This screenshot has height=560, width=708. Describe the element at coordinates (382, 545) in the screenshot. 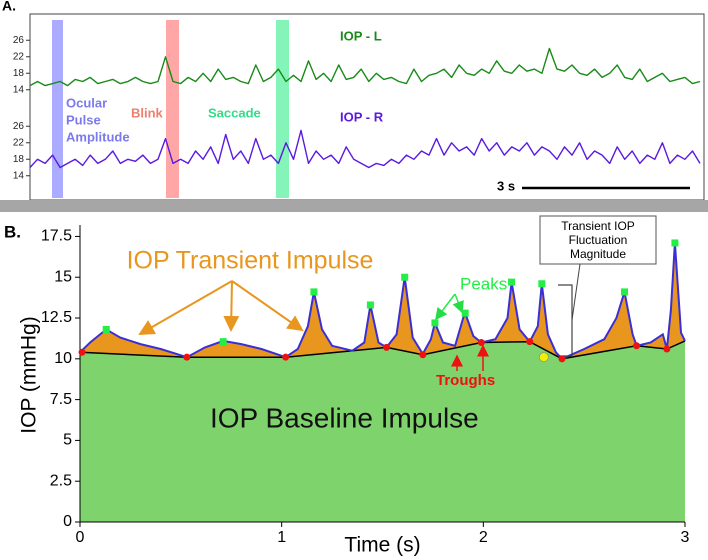

I see `x-axis-label: Time (s)` at that location.